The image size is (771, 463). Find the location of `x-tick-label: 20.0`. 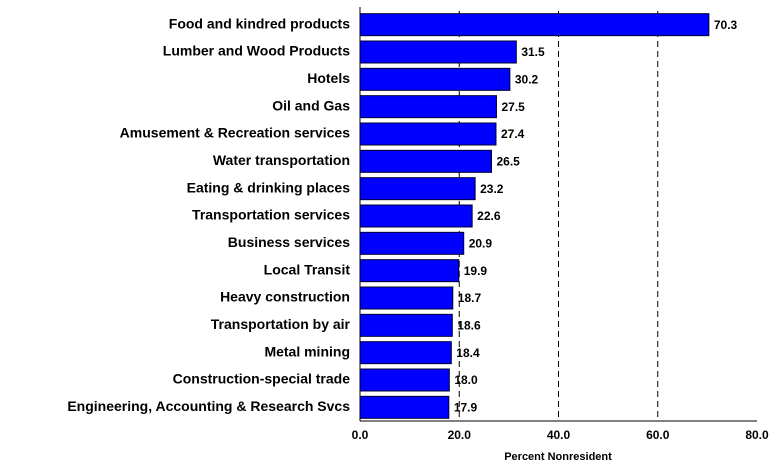

x-tick-label: 20.0 is located at coordinates (460, 435).